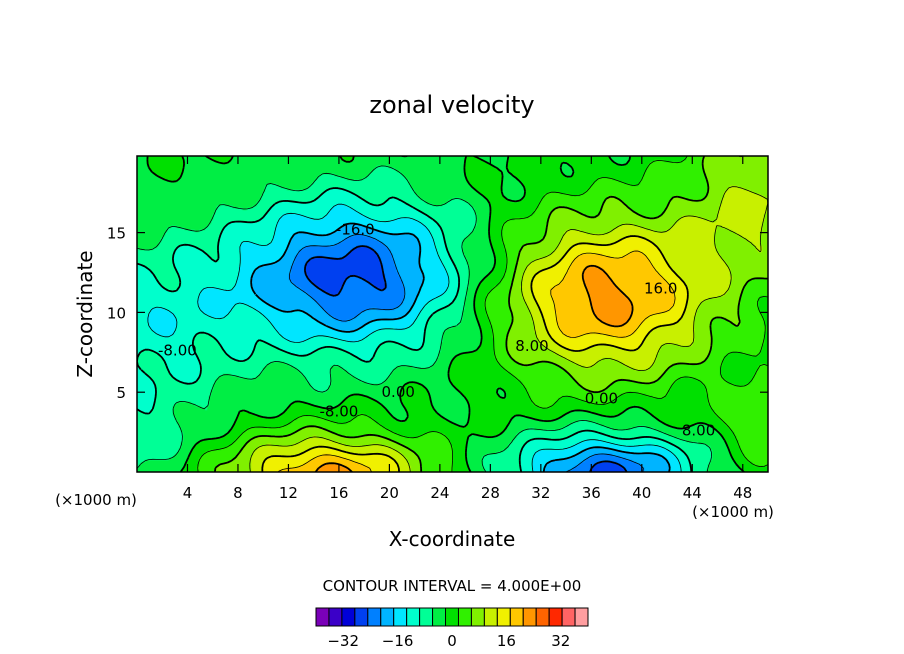  Describe the element at coordinates (560, 641) in the screenshot. I see `colorbar-tick-label: 32` at that location.